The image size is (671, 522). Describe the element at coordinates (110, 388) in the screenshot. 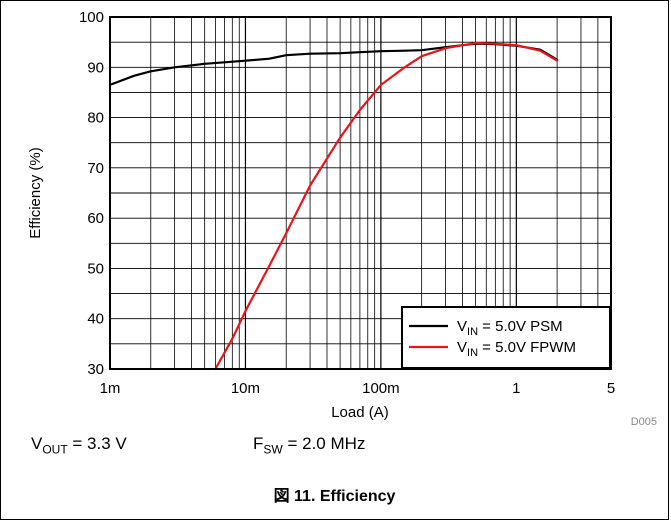

I see `x-tick-label: 1m` at that location.